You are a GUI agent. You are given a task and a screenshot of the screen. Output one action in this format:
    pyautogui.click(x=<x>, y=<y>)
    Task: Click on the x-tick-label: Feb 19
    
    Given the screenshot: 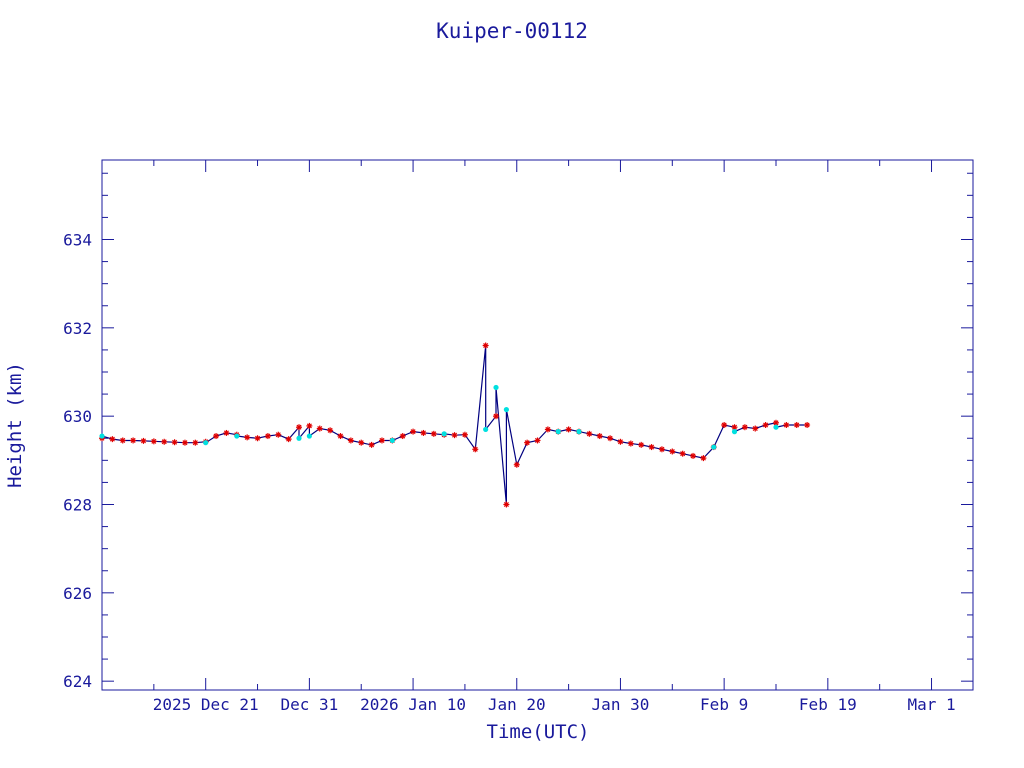 What is the action you would take?
    pyautogui.click(x=828, y=704)
    